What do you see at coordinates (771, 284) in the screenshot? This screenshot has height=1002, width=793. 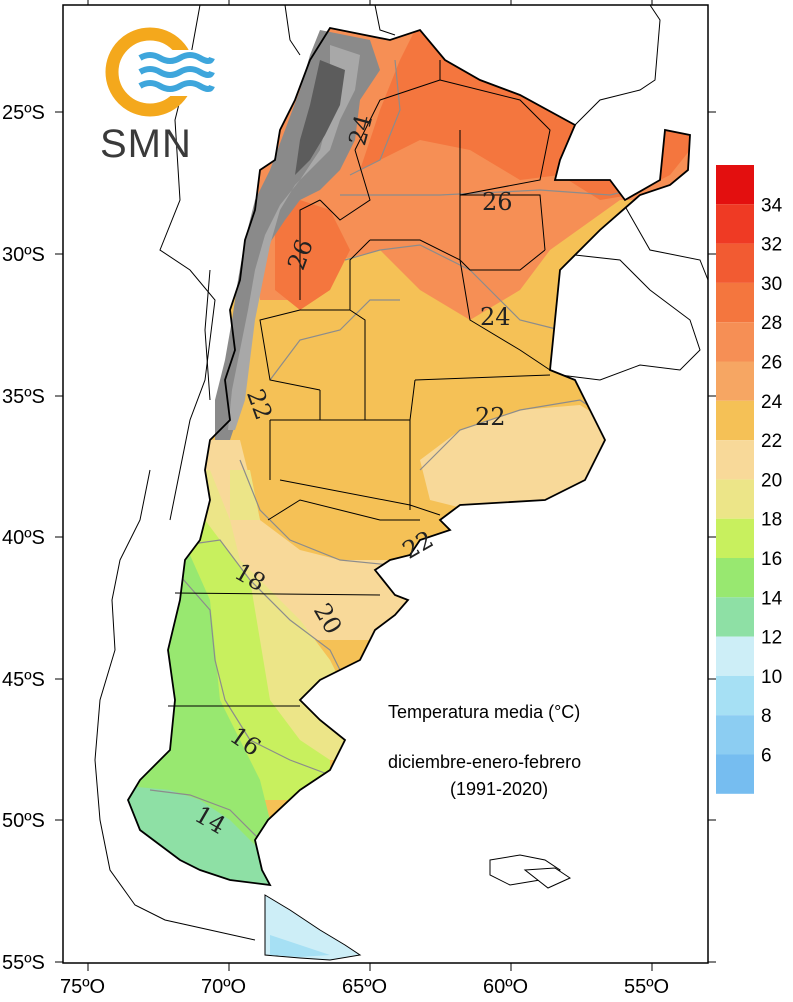 I see `colorbar-label: 30` at bounding box center [771, 284].